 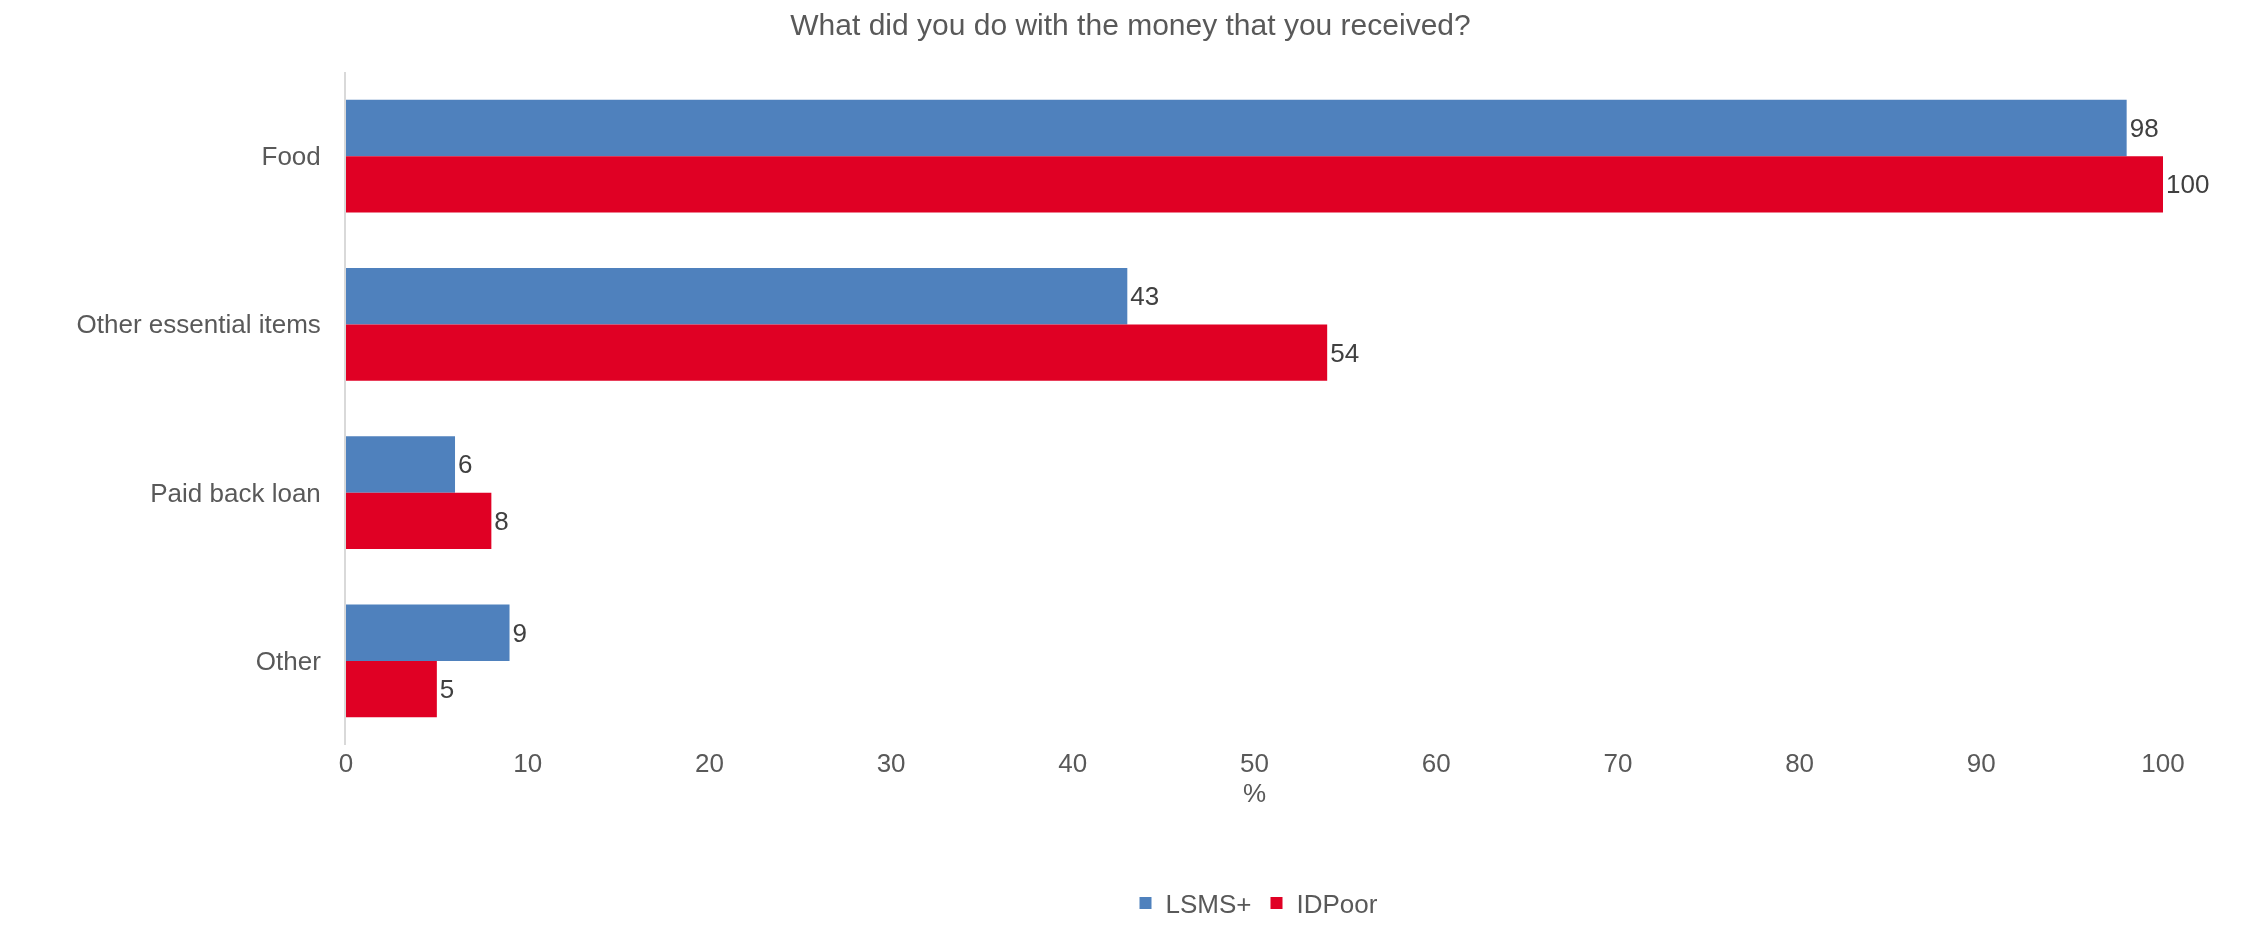 What do you see at coordinates (891, 763) in the screenshot?
I see `x-tick-label: 30` at bounding box center [891, 763].